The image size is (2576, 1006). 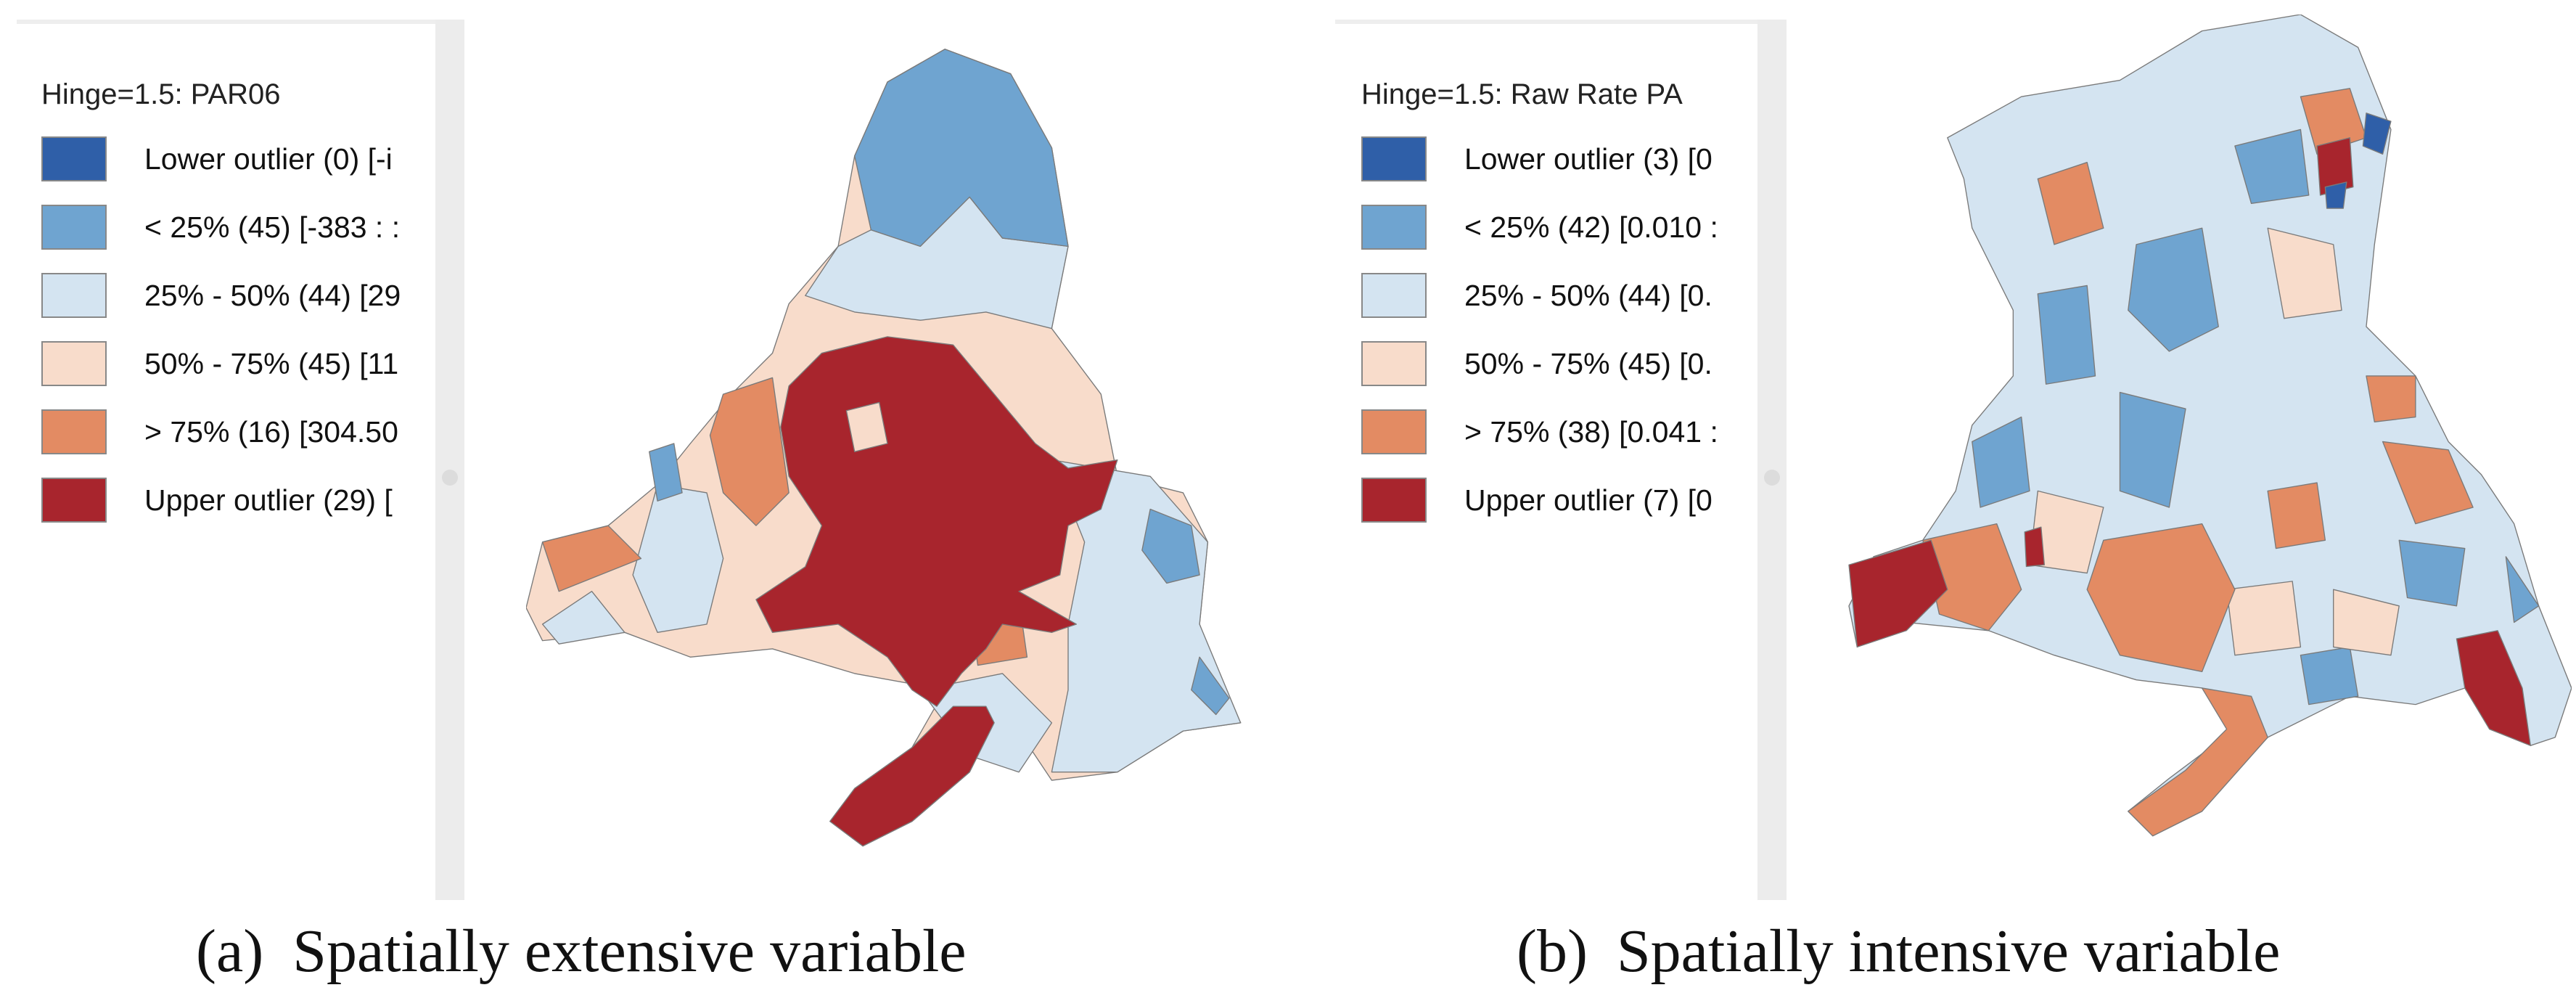 What do you see at coordinates (1948, 951) in the screenshot?
I see `caption-text: Spatially intensive variable` at bounding box center [1948, 951].